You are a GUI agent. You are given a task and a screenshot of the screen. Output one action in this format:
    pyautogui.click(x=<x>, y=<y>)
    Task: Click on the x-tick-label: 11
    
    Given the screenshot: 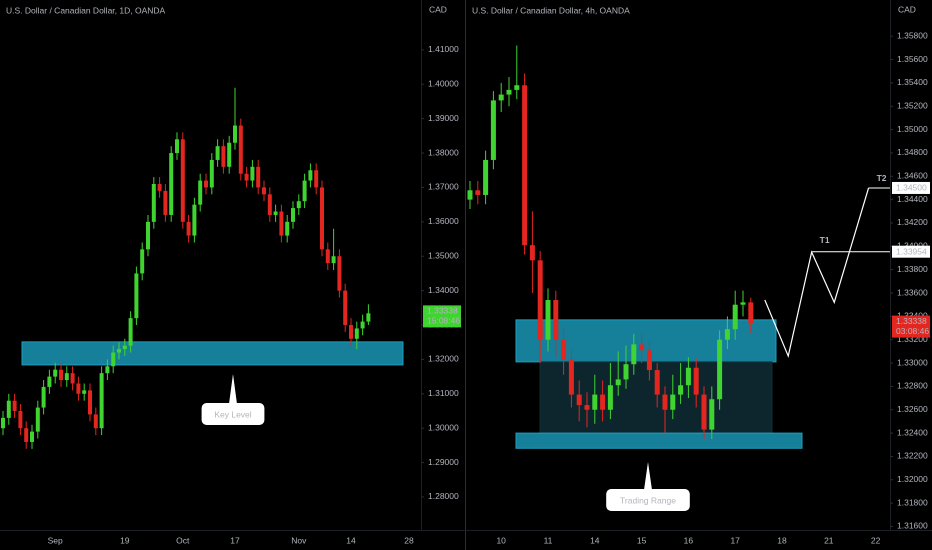 What is the action you would take?
    pyautogui.click(x=548, y=540)
    